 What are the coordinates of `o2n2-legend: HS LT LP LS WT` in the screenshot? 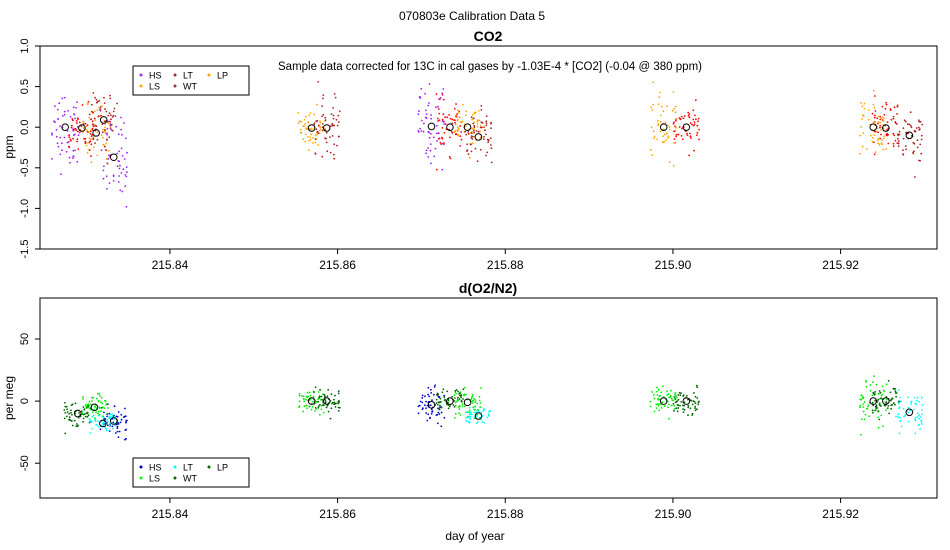 It's located at (191, 472).